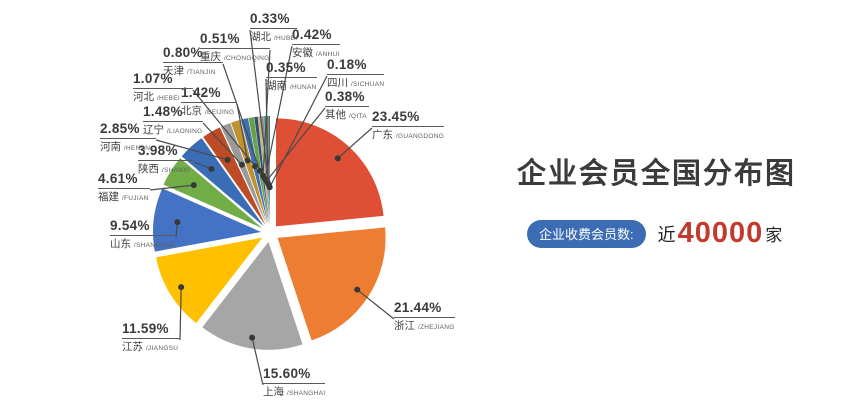 This screenshot has height=411, width=852. I want to click on pie-label-shandong: 9.54% 山东 /SHANDONG, so click(143, 234).